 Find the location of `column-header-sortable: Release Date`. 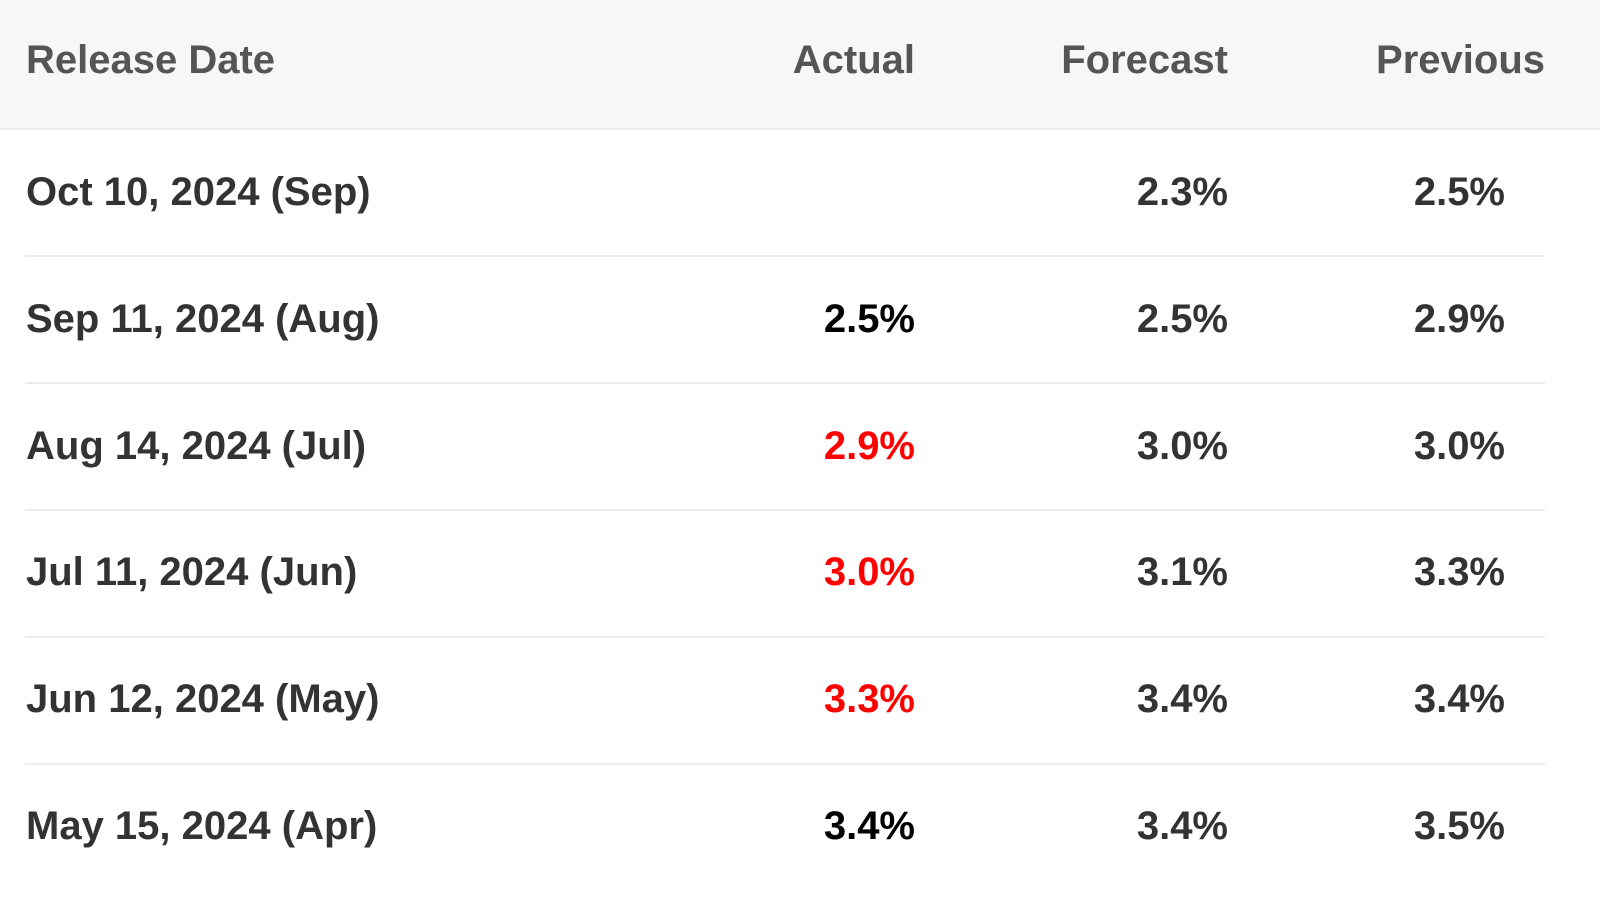

column-header-sortable: Release Date is located at coordinates (151, 60).